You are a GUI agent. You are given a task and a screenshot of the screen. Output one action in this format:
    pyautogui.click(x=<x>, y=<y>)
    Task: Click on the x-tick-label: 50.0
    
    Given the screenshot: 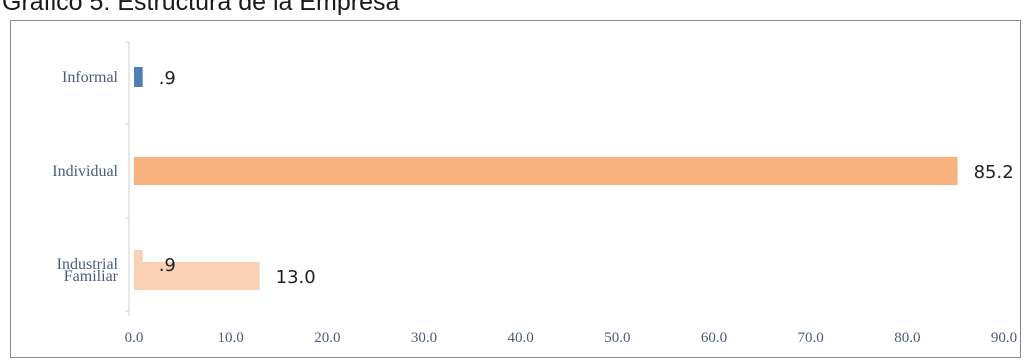 What is the action you would take?
    pyautogui.click(x=617, y=338)
    